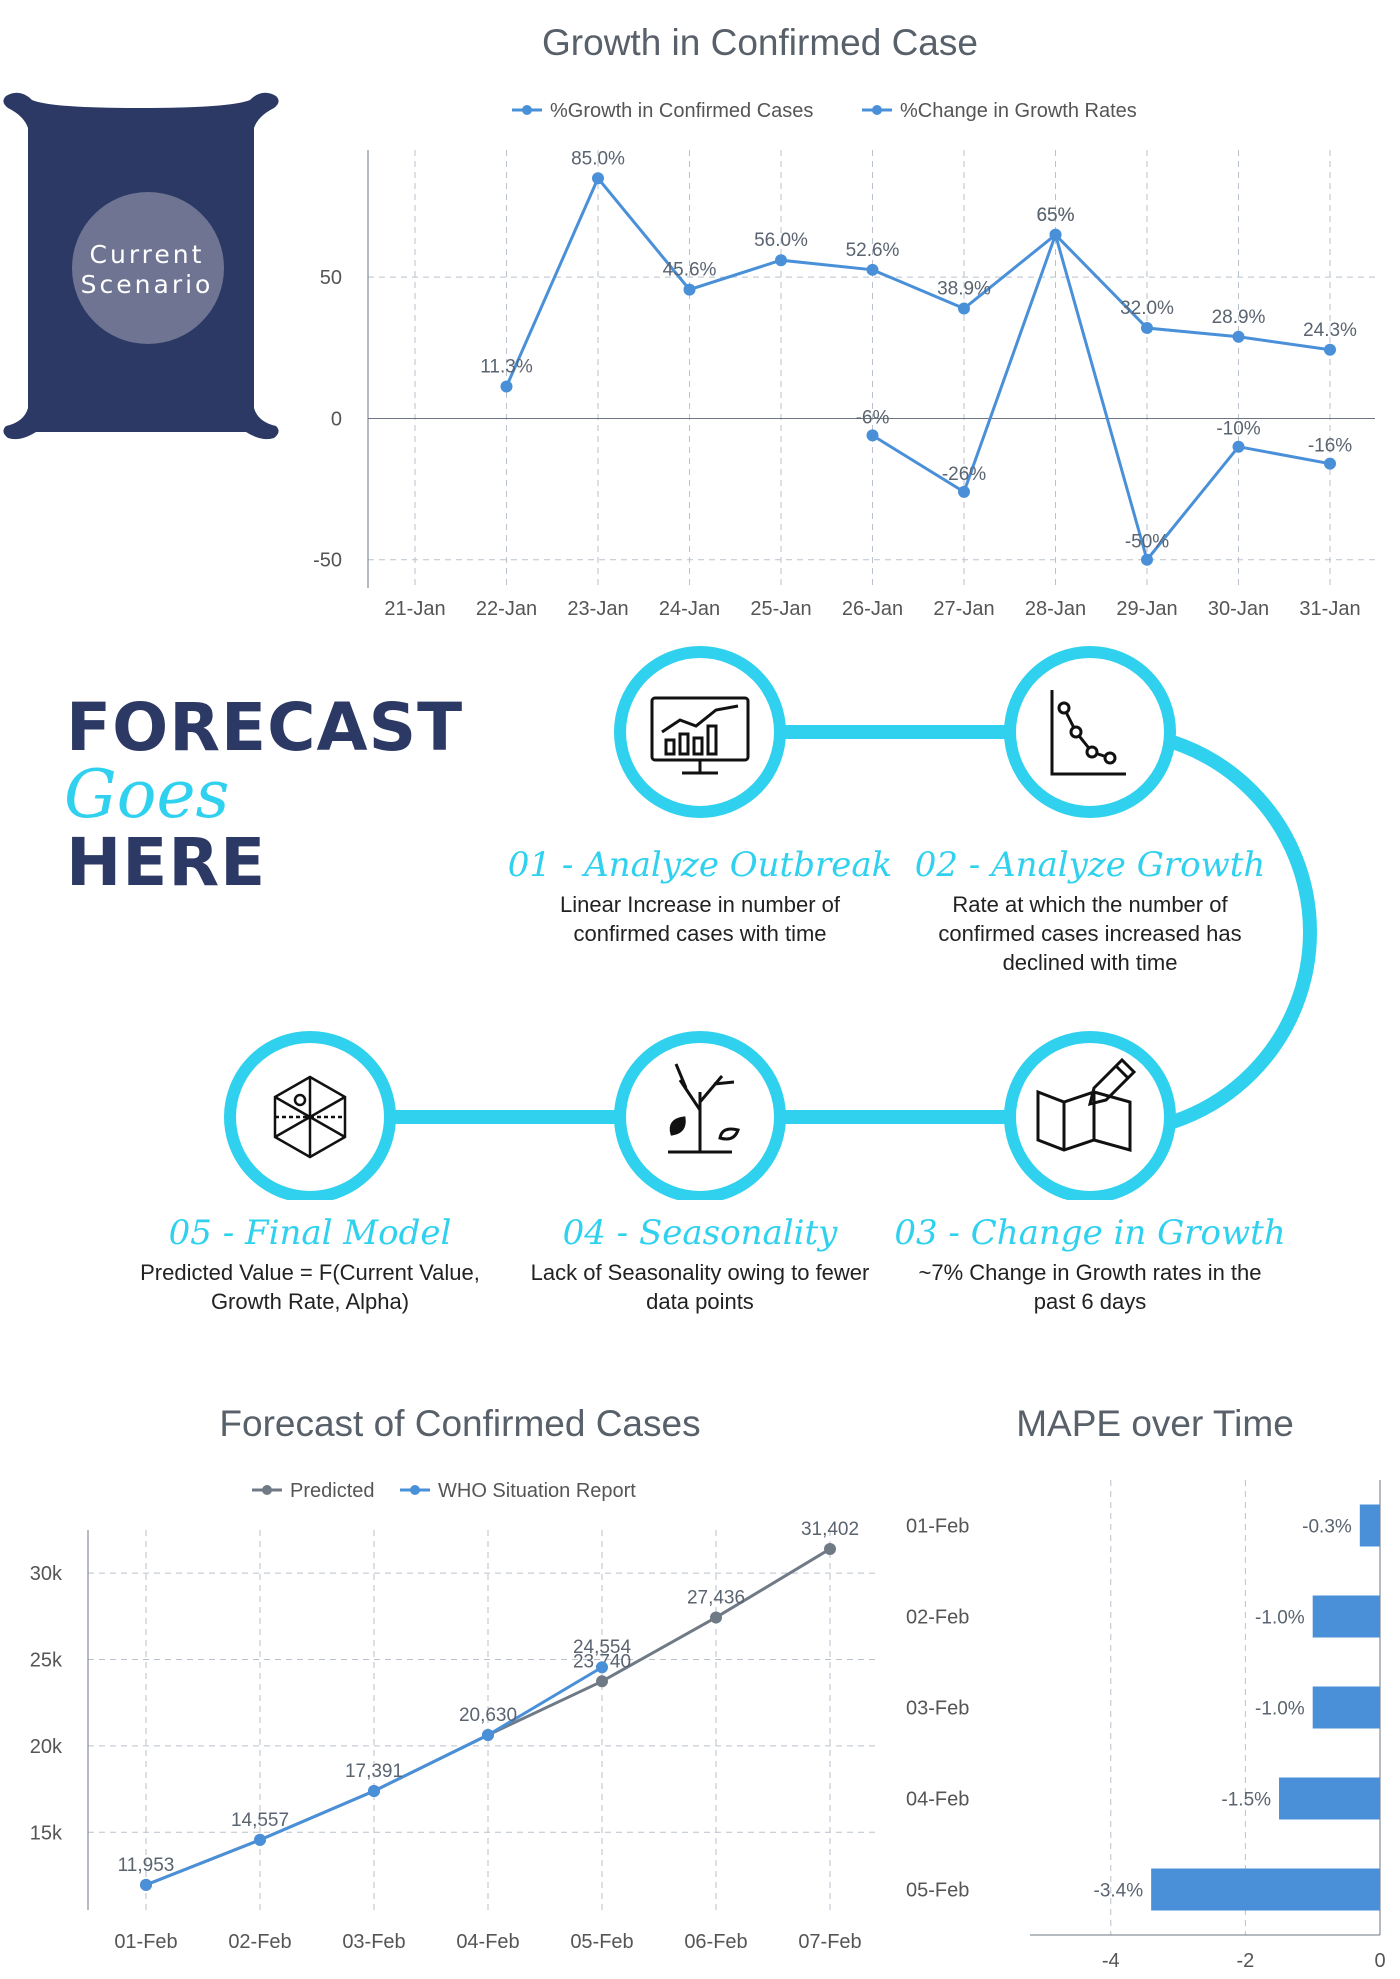 The height and width of the screenshot is (1979, 1400). What do you see at coordinates (147, 794) in the screenshot?
I see `headline-goes: Goes` at bounding box center [147, 794].